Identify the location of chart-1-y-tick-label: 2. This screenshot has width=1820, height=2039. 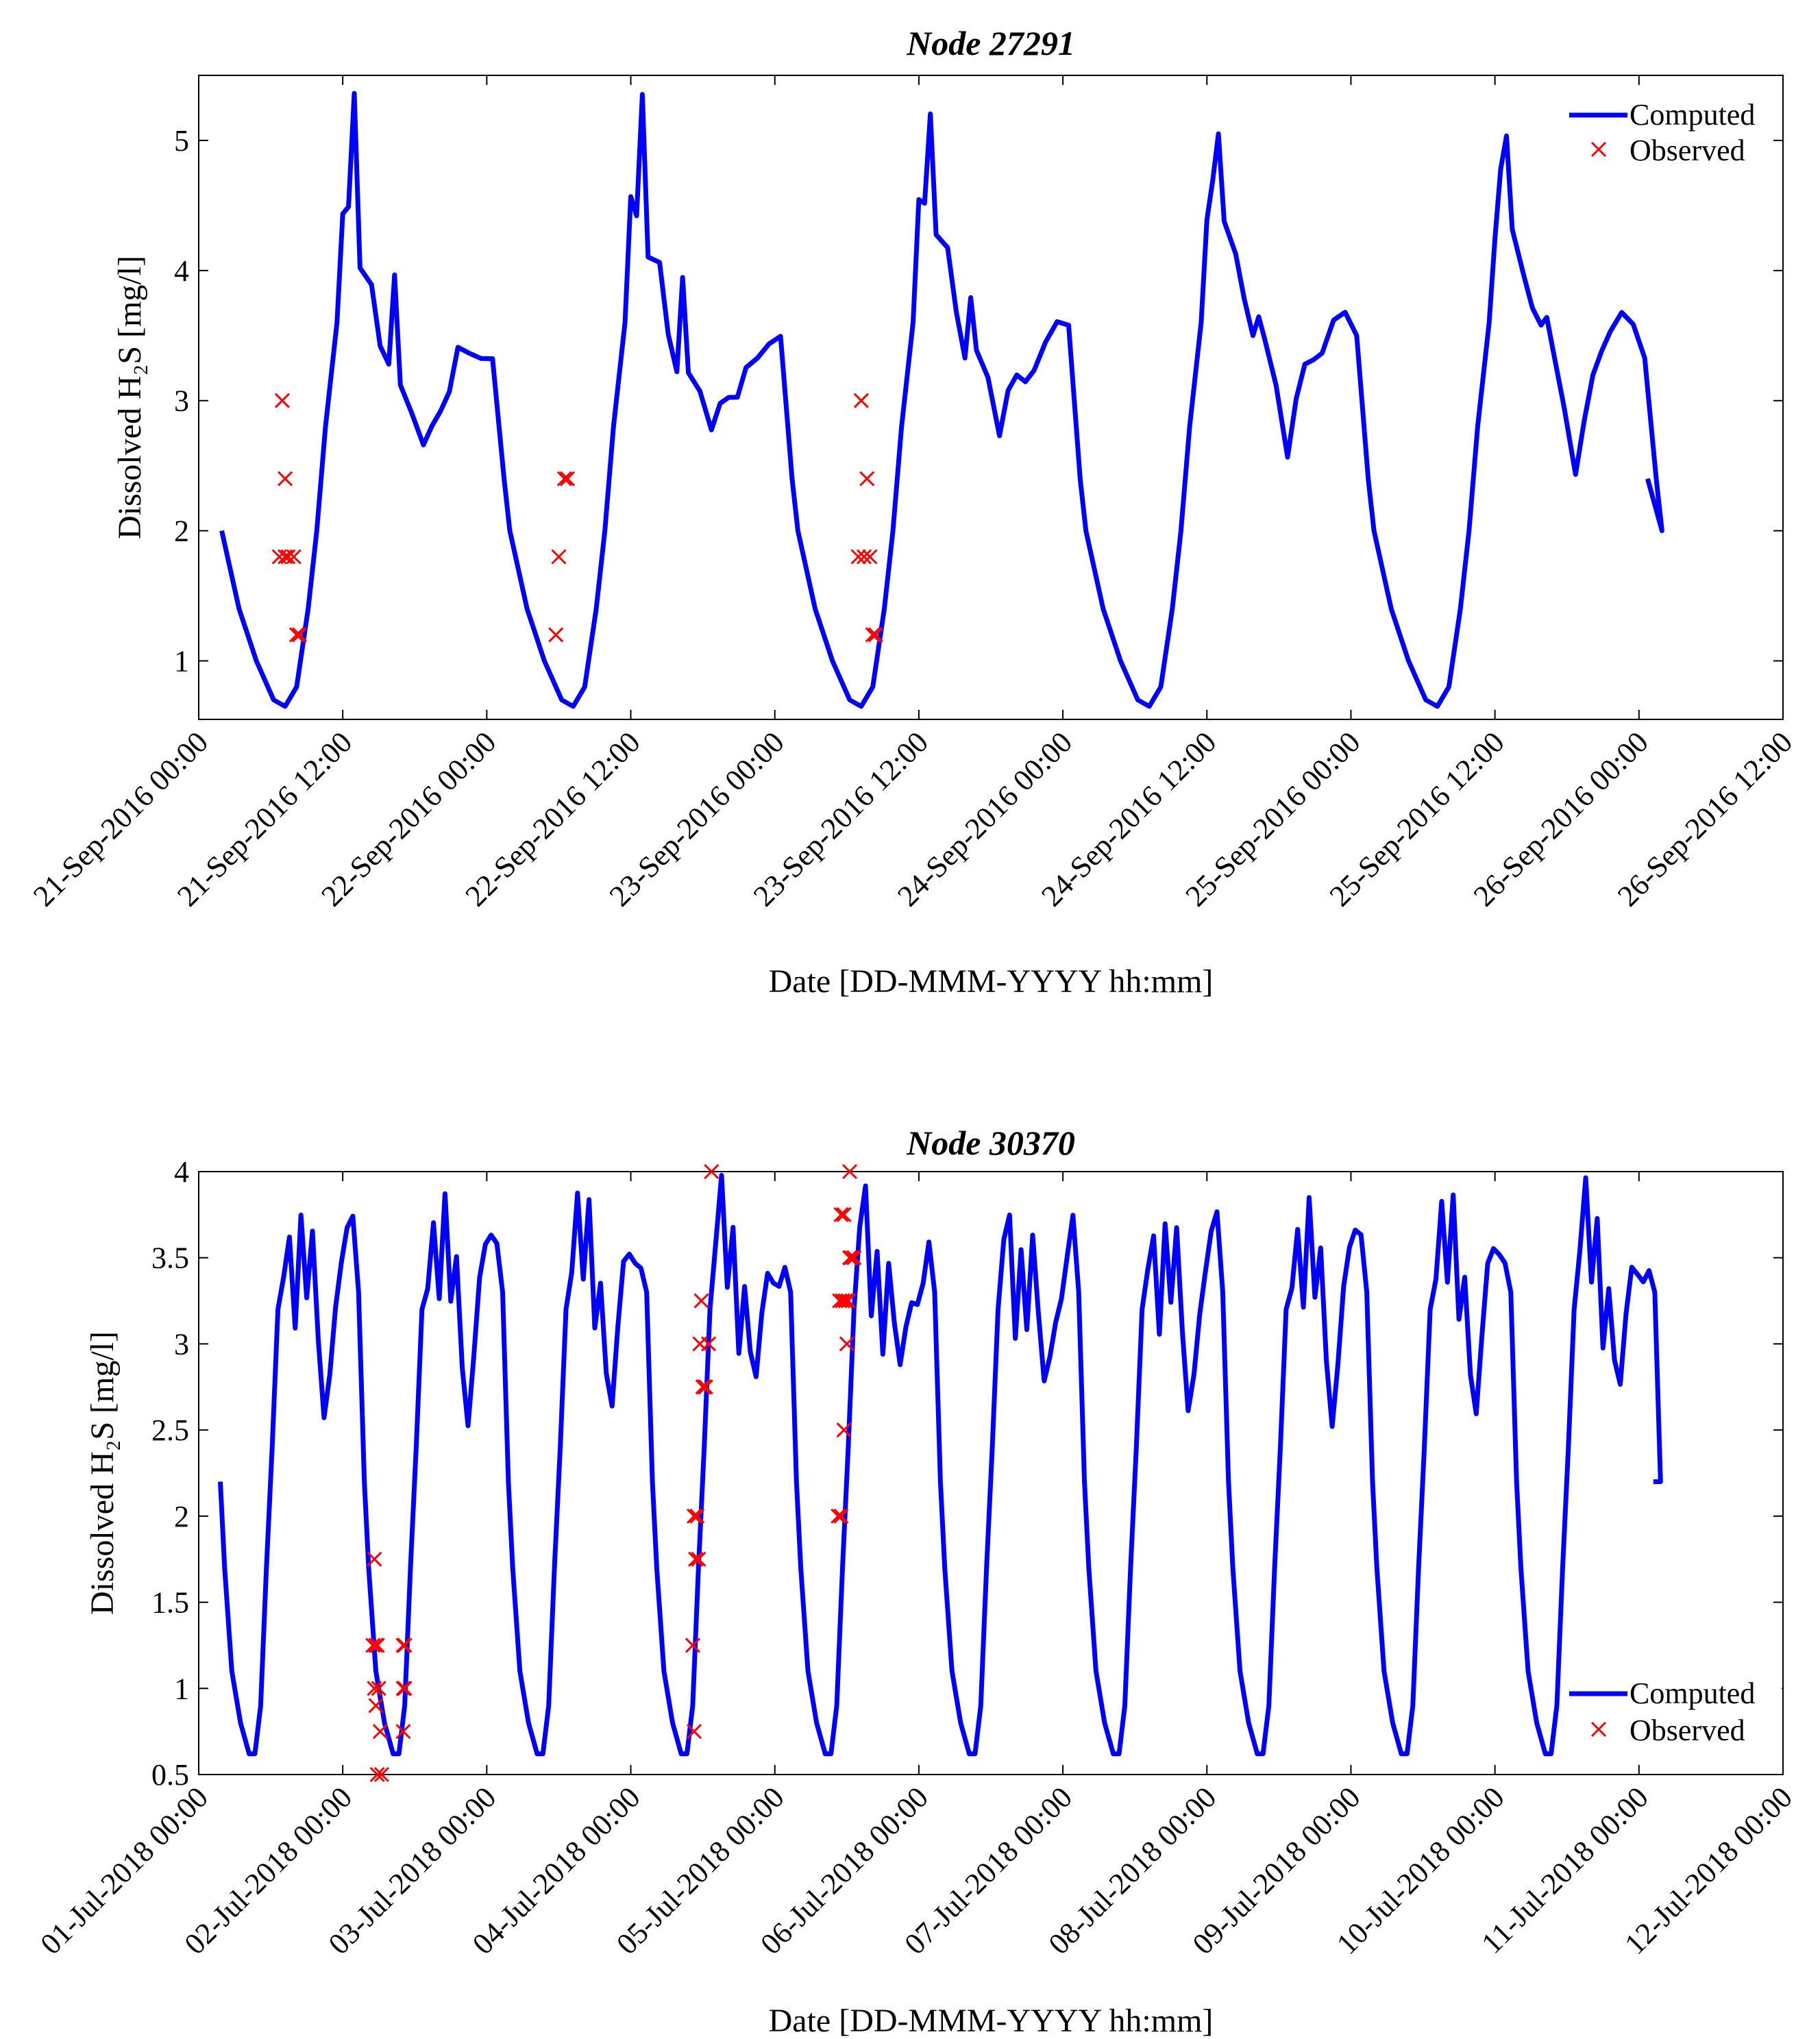
(181, 531).